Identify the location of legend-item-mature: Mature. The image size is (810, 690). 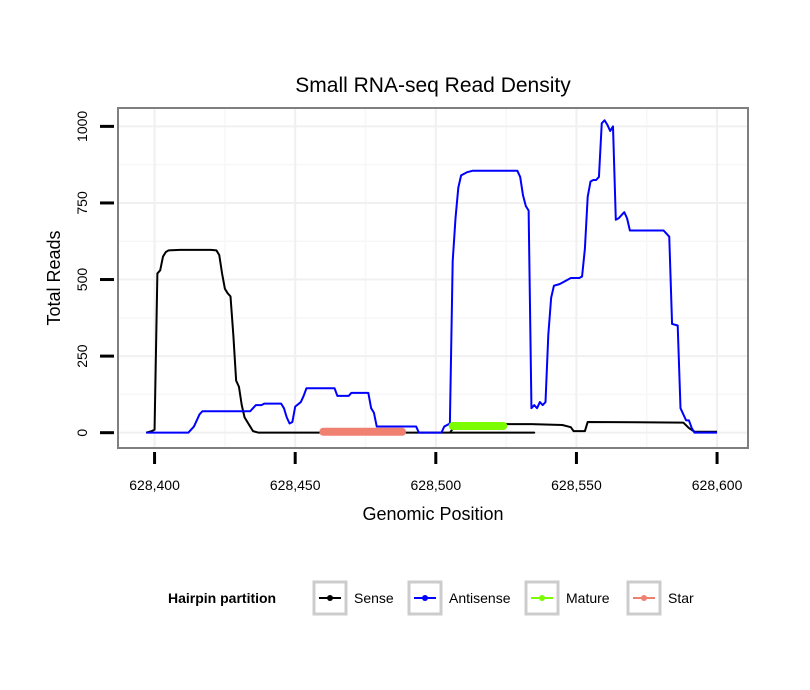
(567, 598).